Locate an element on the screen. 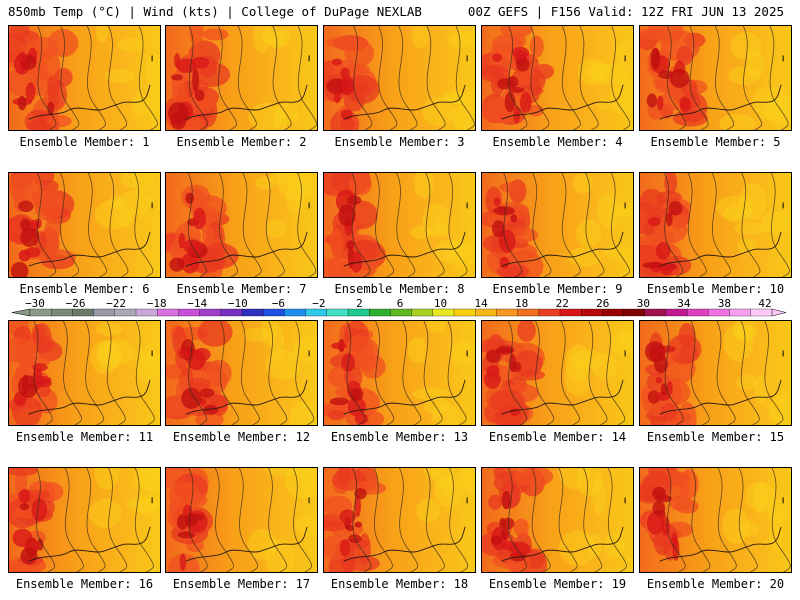  ensemble-member-label: Ensemble Member: 1 is located at coordinates (84, 142).